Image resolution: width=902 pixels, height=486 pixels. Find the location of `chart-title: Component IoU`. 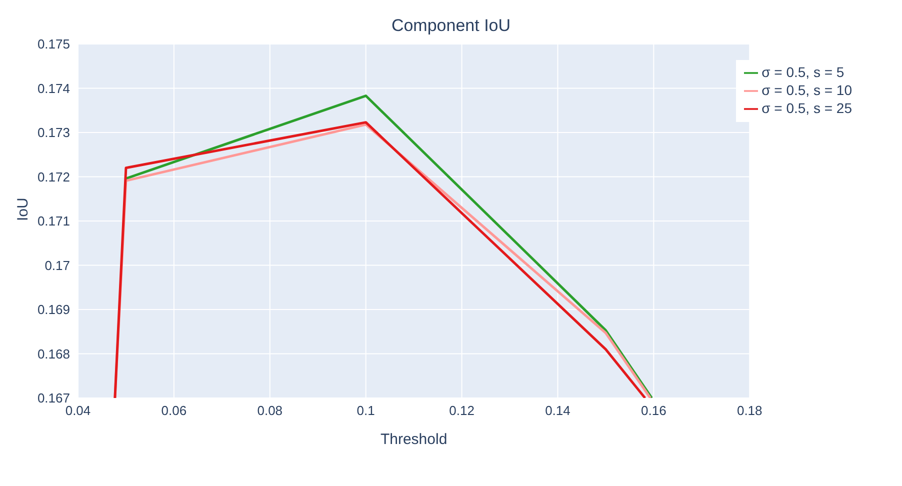

chart-title: Component IoU is located at coordinates (451, 26).